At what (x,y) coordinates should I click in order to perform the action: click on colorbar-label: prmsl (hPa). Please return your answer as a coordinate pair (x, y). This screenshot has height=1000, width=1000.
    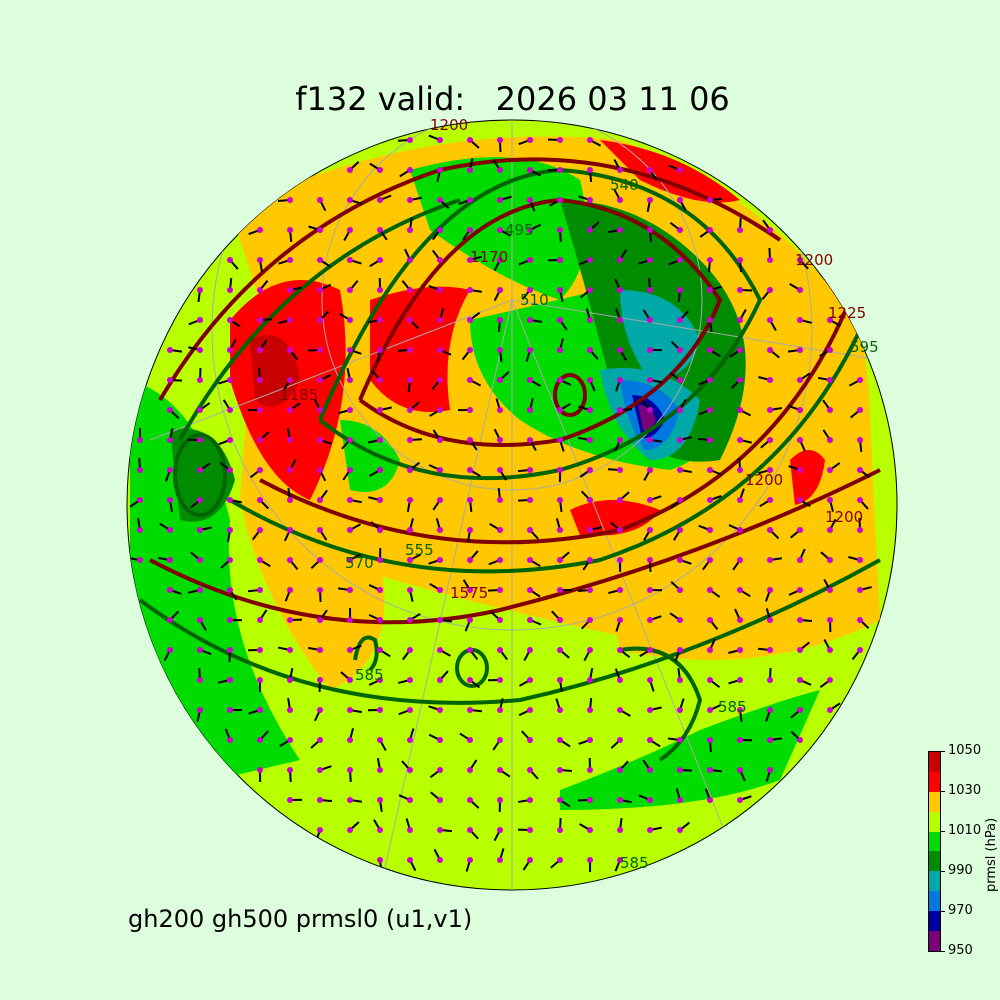
    Looking at the image, I should click on (991, 854).